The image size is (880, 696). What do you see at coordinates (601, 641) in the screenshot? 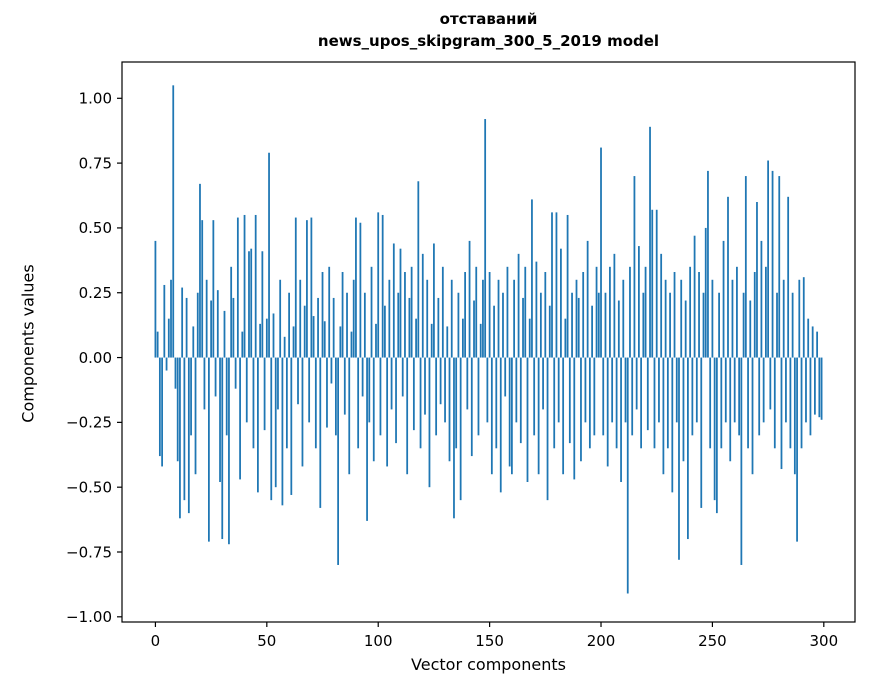
I see `x-tick-label: 200` at bounding box center [601, 641].